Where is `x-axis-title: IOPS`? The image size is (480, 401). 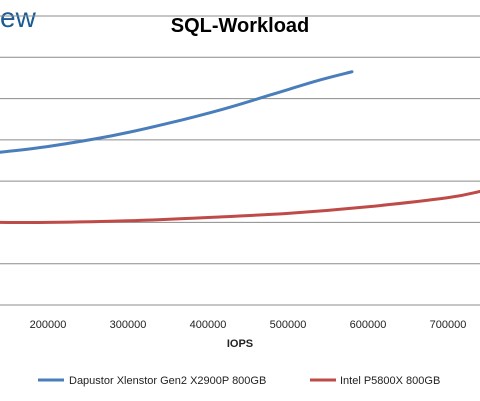 x-axis-title: IOPS is located at coordinates (240, 344).